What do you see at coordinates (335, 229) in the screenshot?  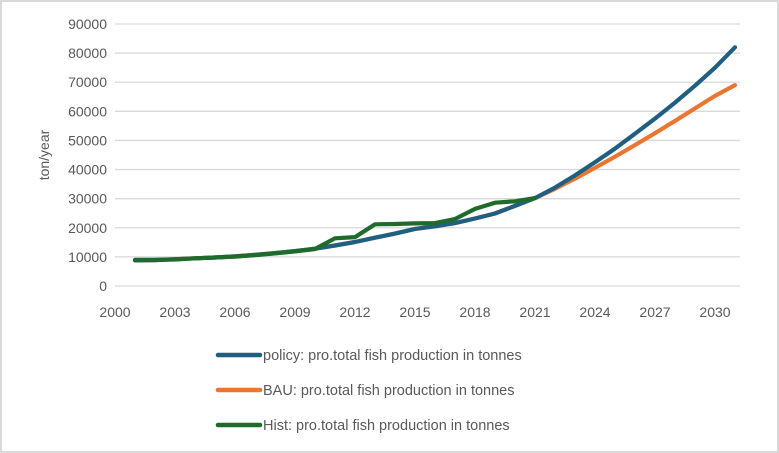 I see `series-line-hist` at bounding box center [335, 229].